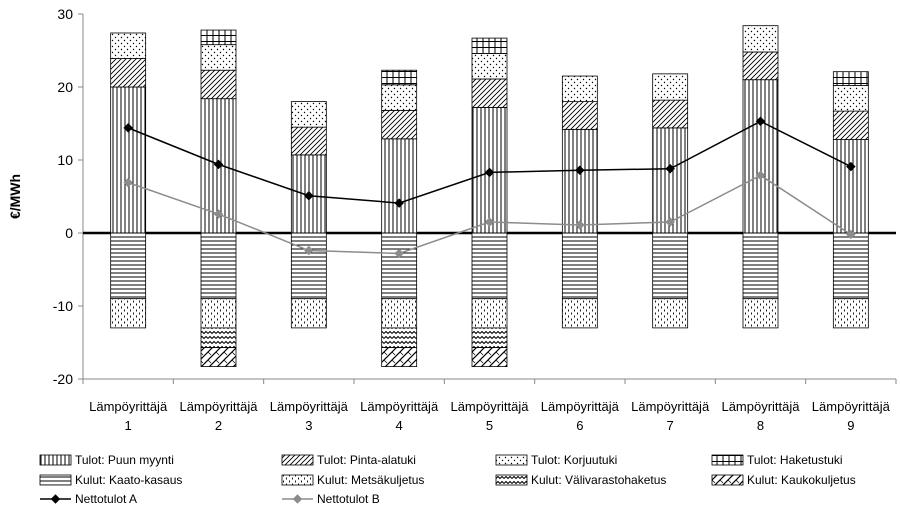 The height and width of the screenshot is (513, 900). What do you see at coordinates (124, 460) in the screenshot?
I see `legend-label: Tulot: Puun myynti` at bounding box center [124, 460].